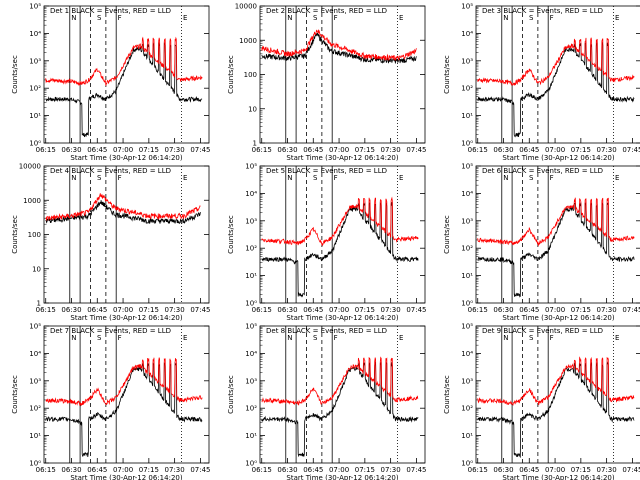 The image size is (640, 480). Describe the element at coordinates (326, 331) in the screenshot. I see `panel-title: Det 8 BLACK = Events, RED = LLD` at that location.